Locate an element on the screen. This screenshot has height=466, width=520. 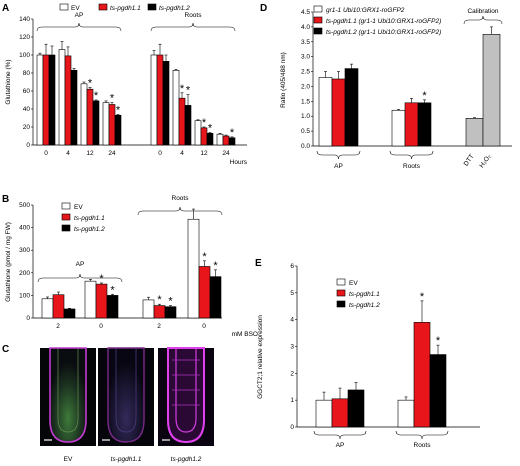
panel-b-y-tick-label: 400 is located at coordinates (24, 228).